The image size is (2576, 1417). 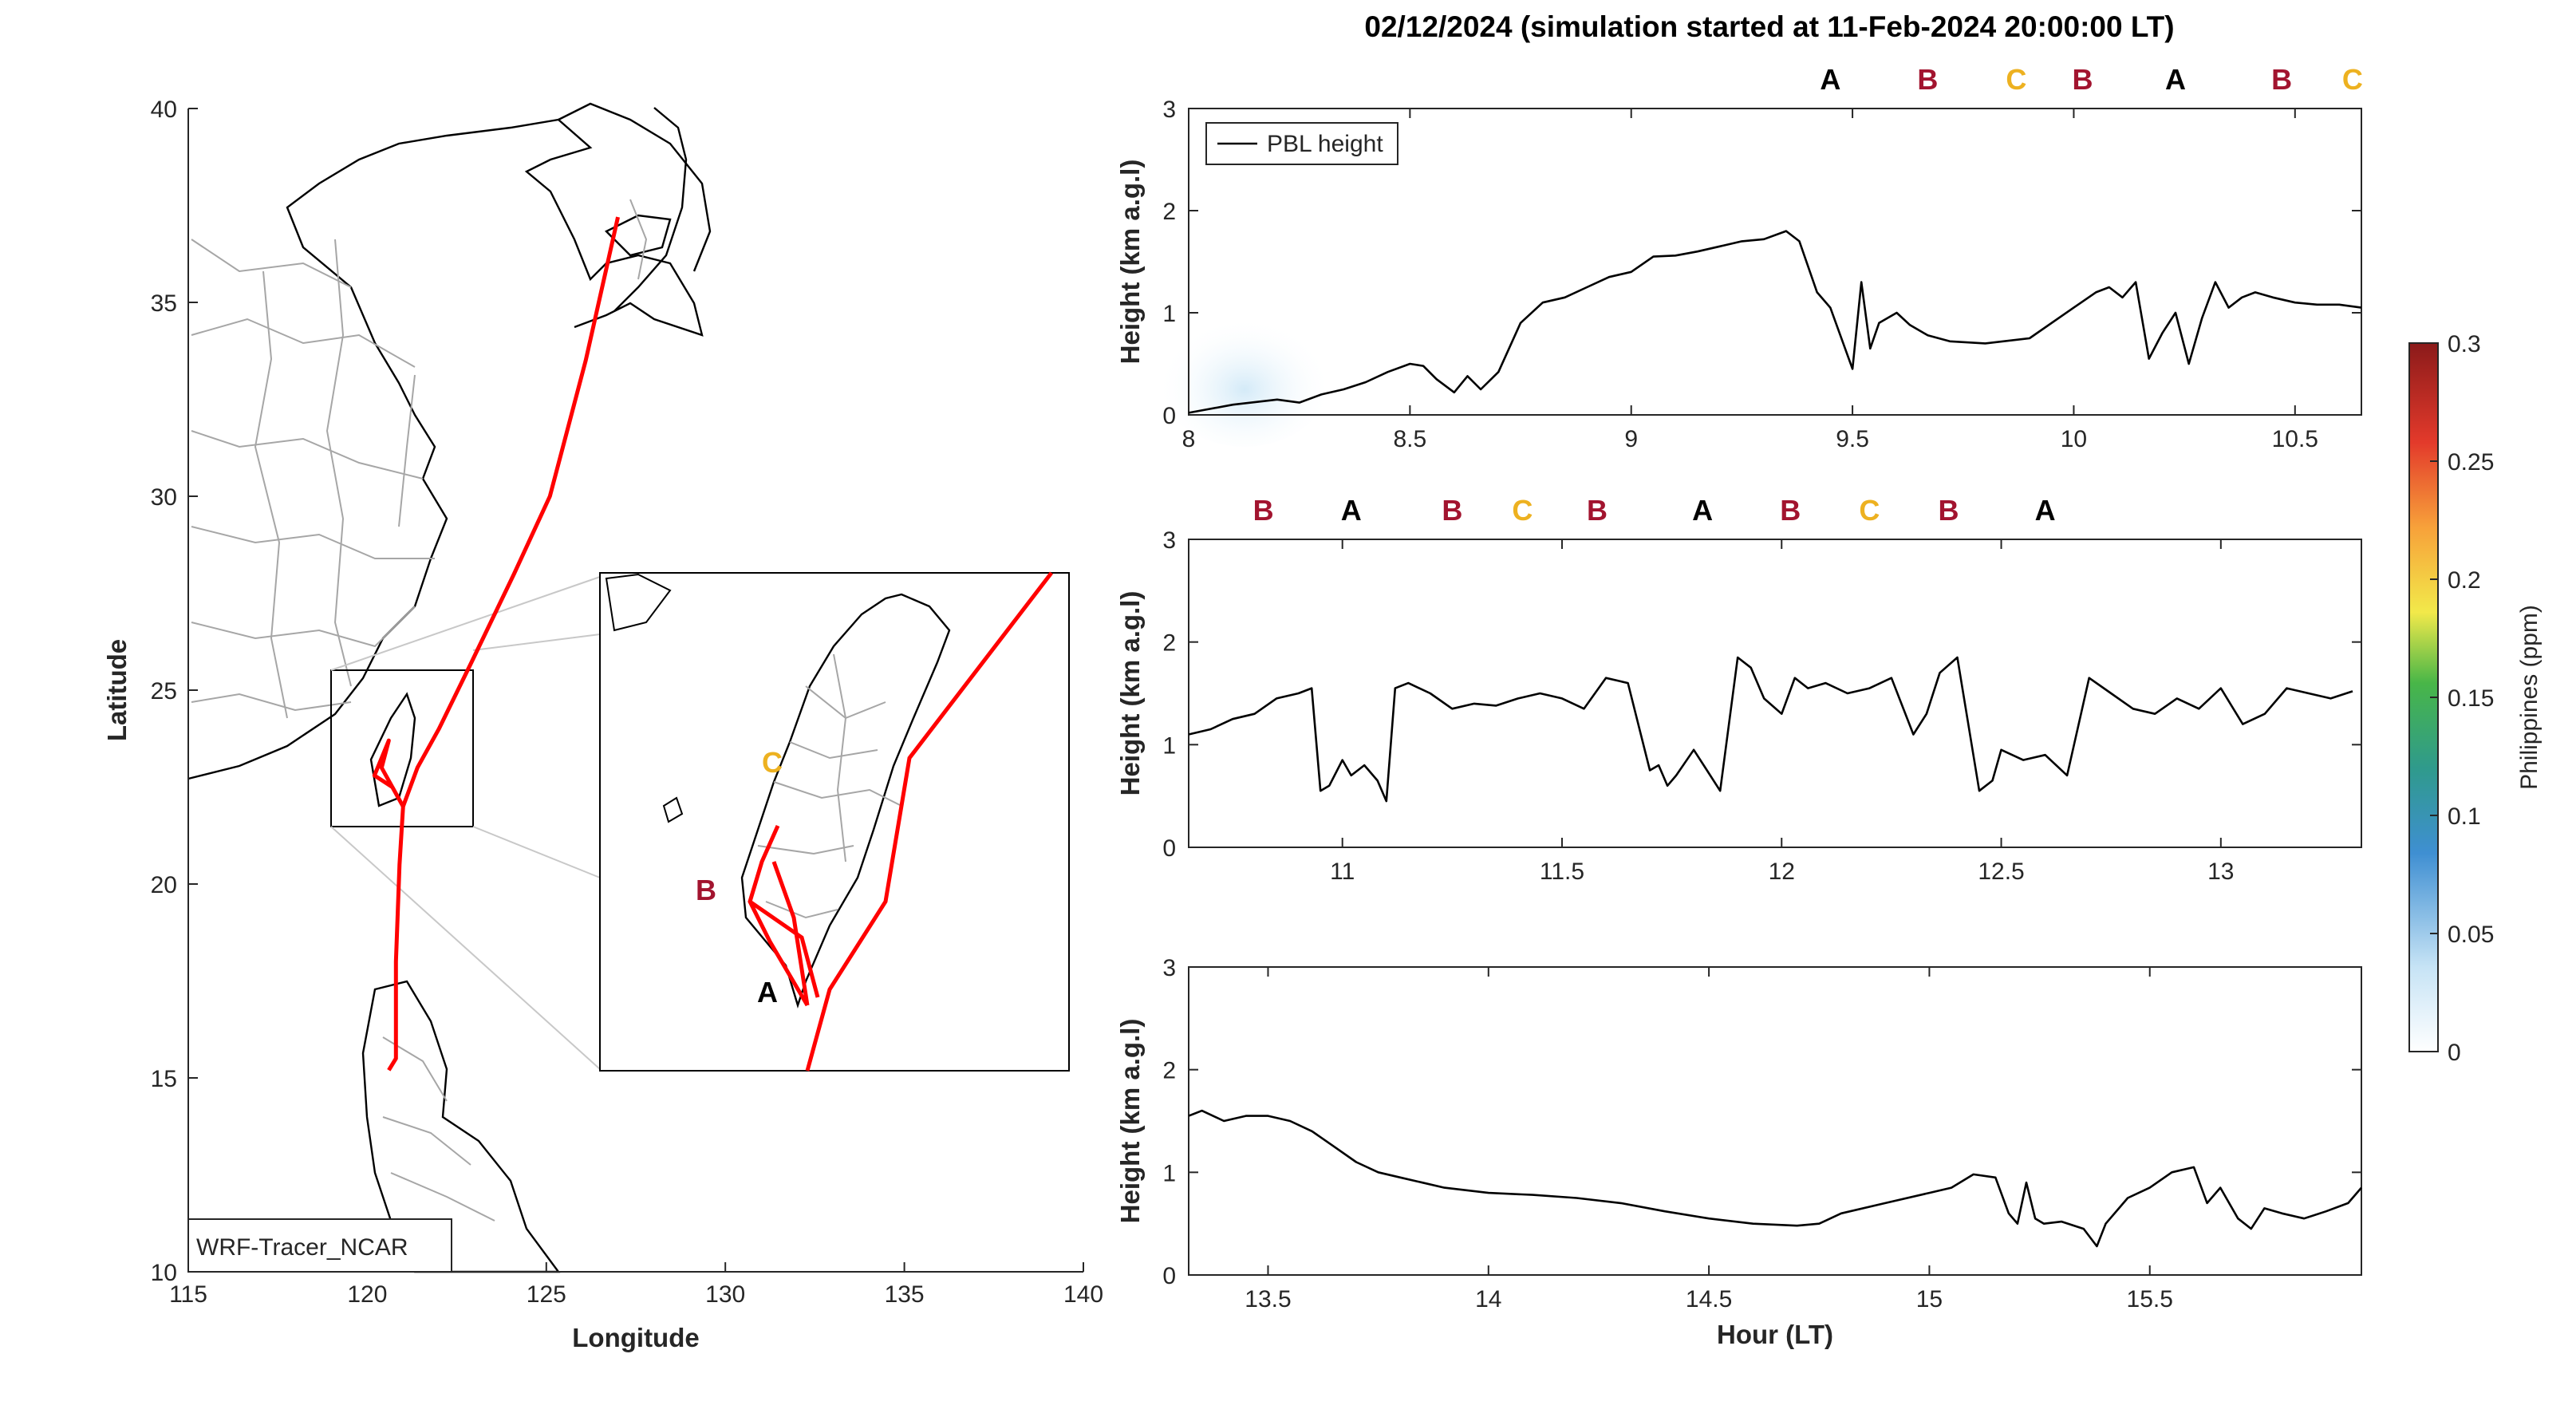 I want to click on colorbar-label: Philippines (ppm), so click(x=2529, y=697).